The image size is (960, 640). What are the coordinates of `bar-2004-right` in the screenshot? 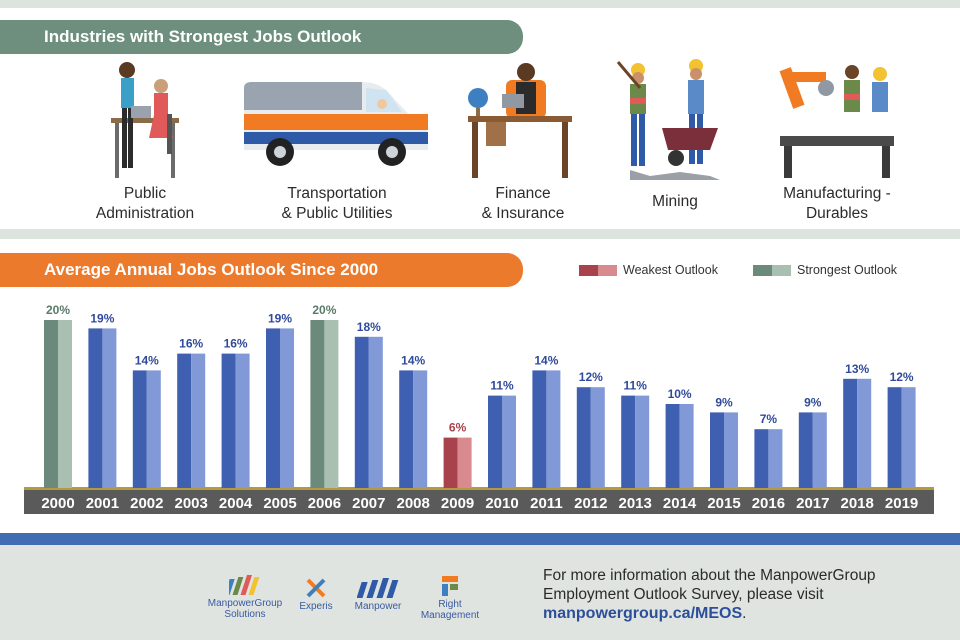 It's located at (242, 420).